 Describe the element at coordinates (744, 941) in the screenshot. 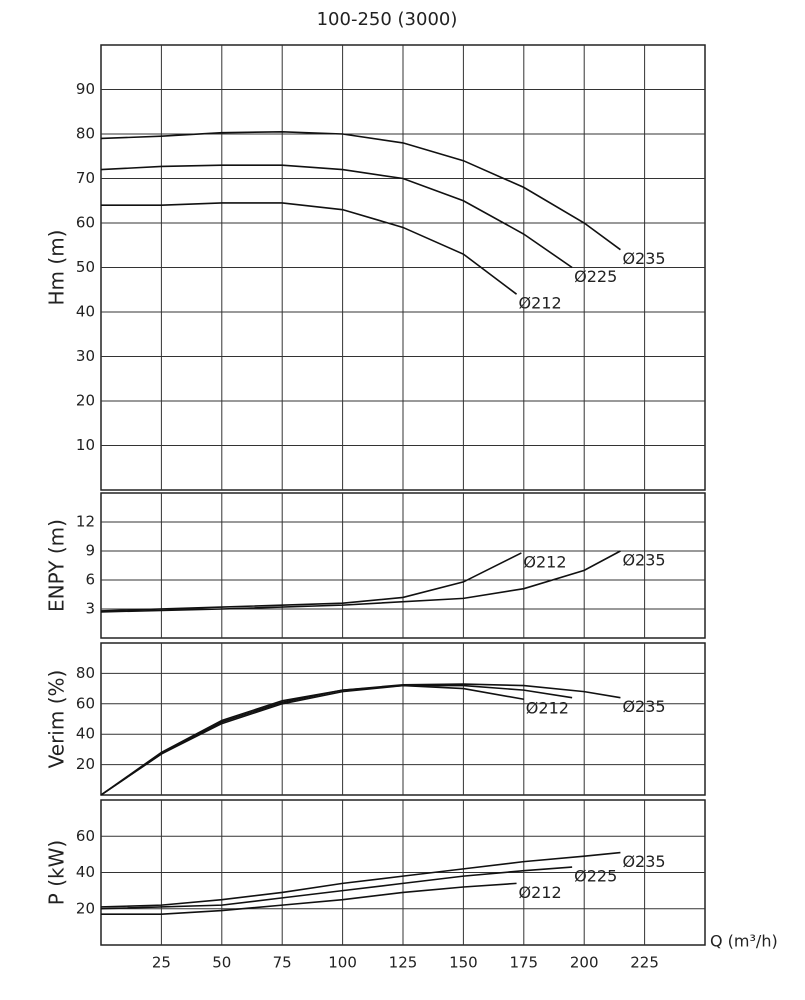

I see `x-axis-label: Q (m³/h)` at that location.